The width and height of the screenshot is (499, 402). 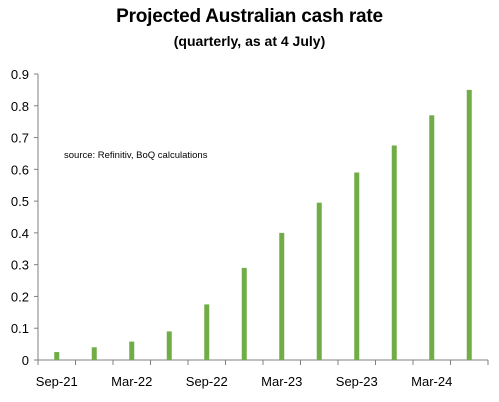 What do you see at coordinates (249, 41) in the screenshot?
I see `chart-subtitle: (quarterly, as at 4 July)` at bounding box center [249, 41].